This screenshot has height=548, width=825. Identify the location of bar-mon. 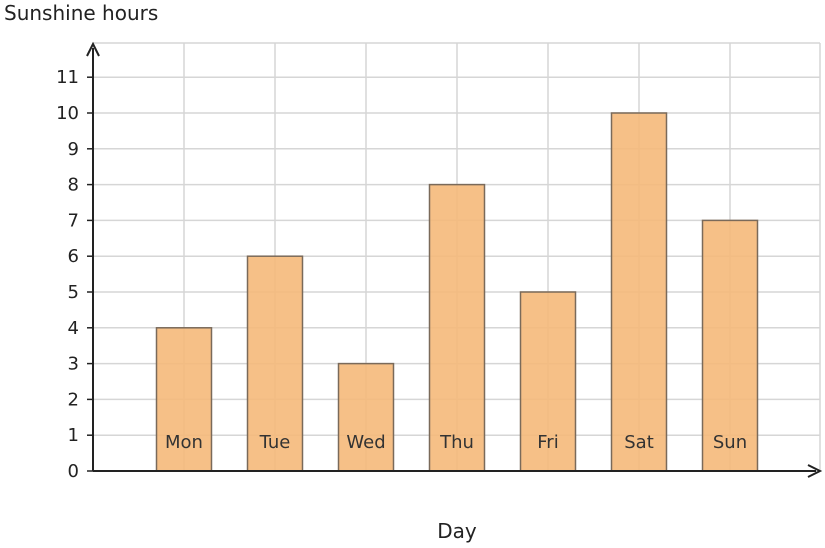
(184, 399).